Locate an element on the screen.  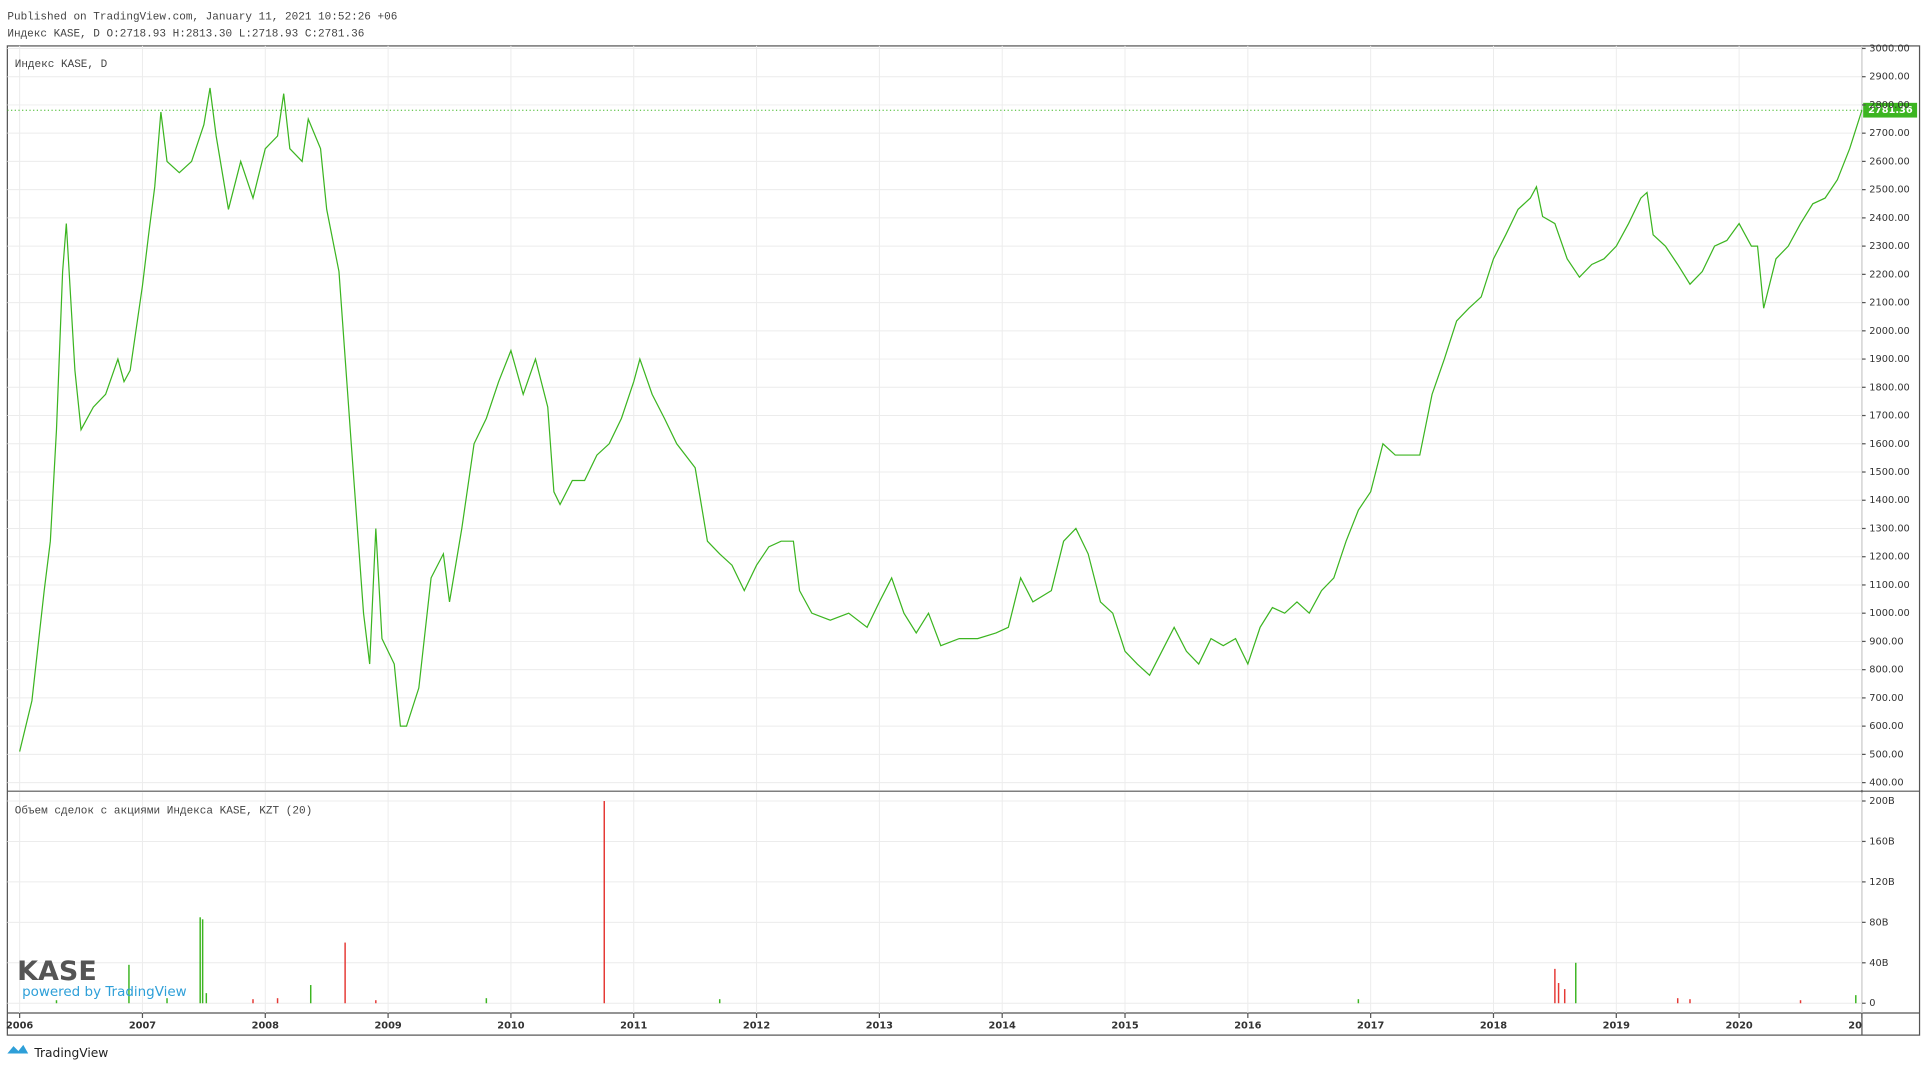
y-tick-label: 1200.00 is located at coordinates (1889, 557).